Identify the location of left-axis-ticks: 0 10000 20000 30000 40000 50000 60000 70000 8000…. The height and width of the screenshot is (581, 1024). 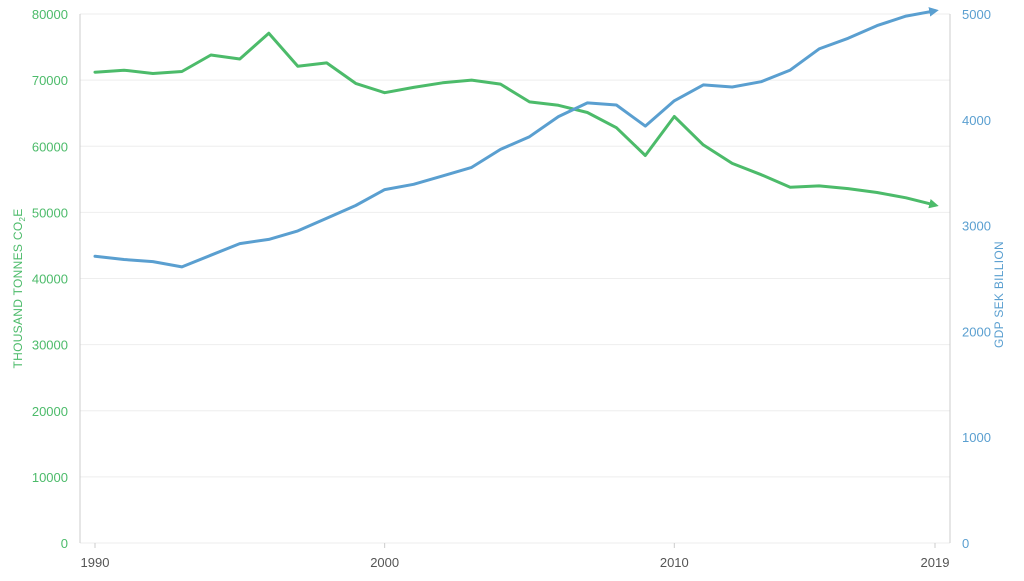
(50, 279).